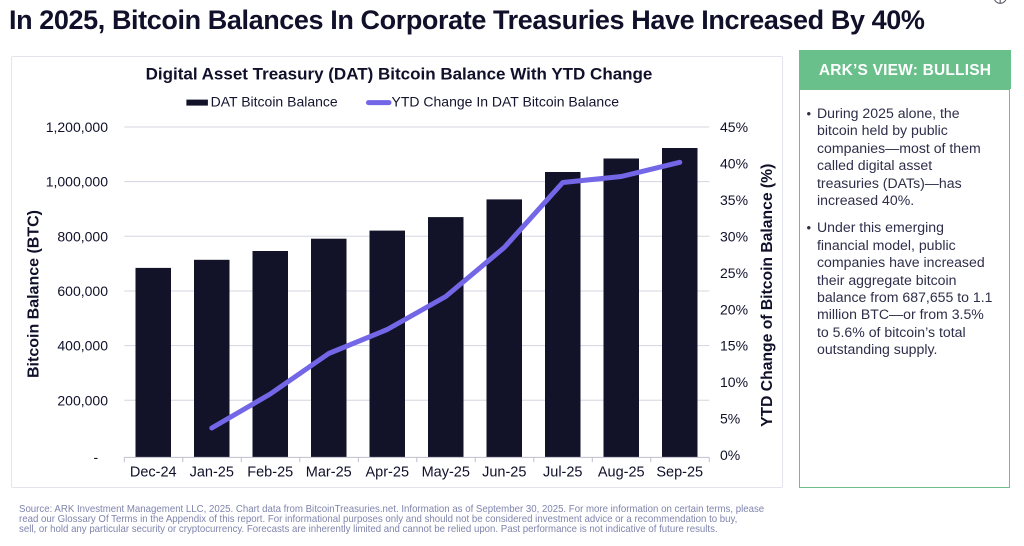 This screenshot has height=546, width=1024. Describe the element at coordinates (82, 291) in the screenshot. I see `svg-text: 600,000` at that location.